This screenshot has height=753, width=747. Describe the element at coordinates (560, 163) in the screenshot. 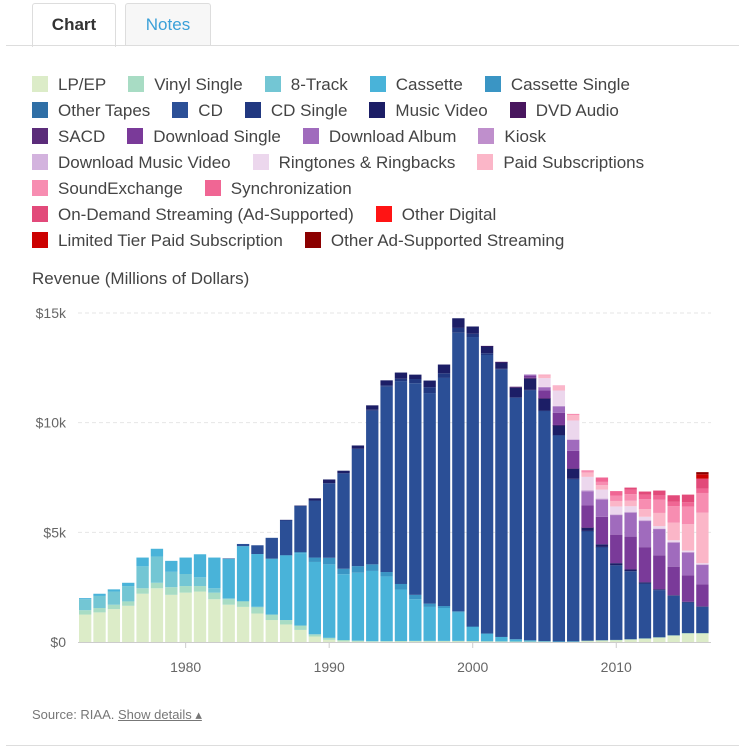

I see `legend-item: Paid Subscriptions` at that location.